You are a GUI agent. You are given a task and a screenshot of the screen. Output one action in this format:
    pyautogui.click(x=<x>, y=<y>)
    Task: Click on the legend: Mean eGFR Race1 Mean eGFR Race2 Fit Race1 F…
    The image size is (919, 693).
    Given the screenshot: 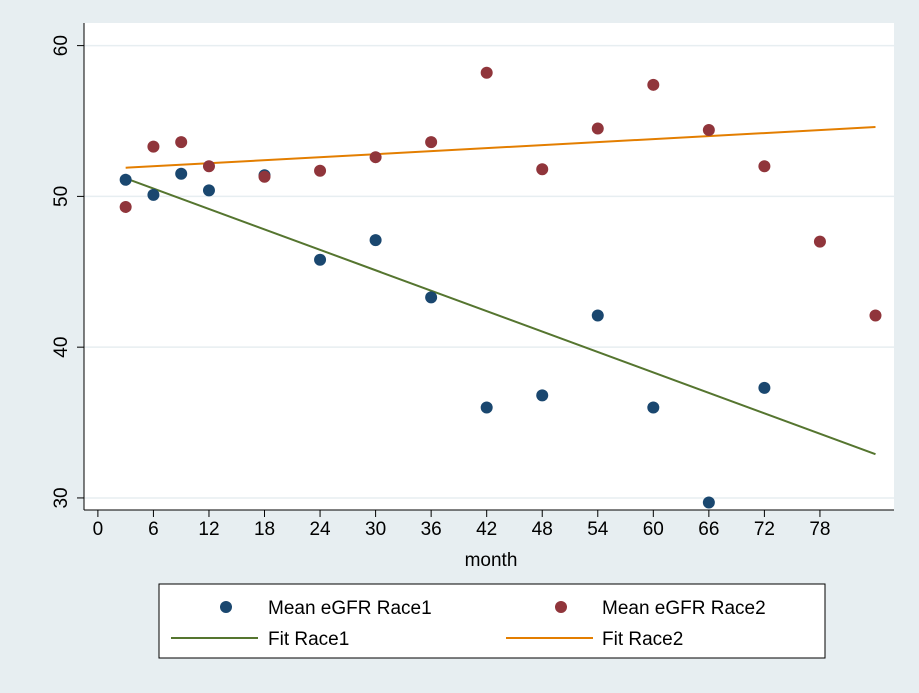 What is the action you would take?
    pyautogui.click(x=492, y=621)
    